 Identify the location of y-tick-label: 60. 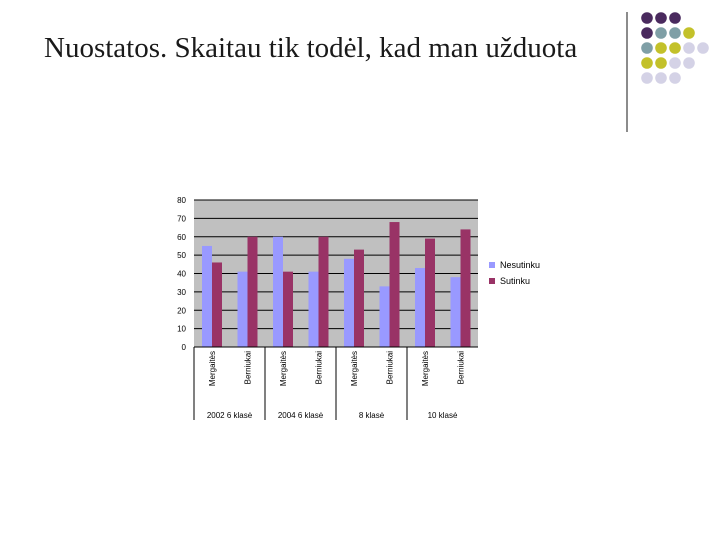
(181, 237).